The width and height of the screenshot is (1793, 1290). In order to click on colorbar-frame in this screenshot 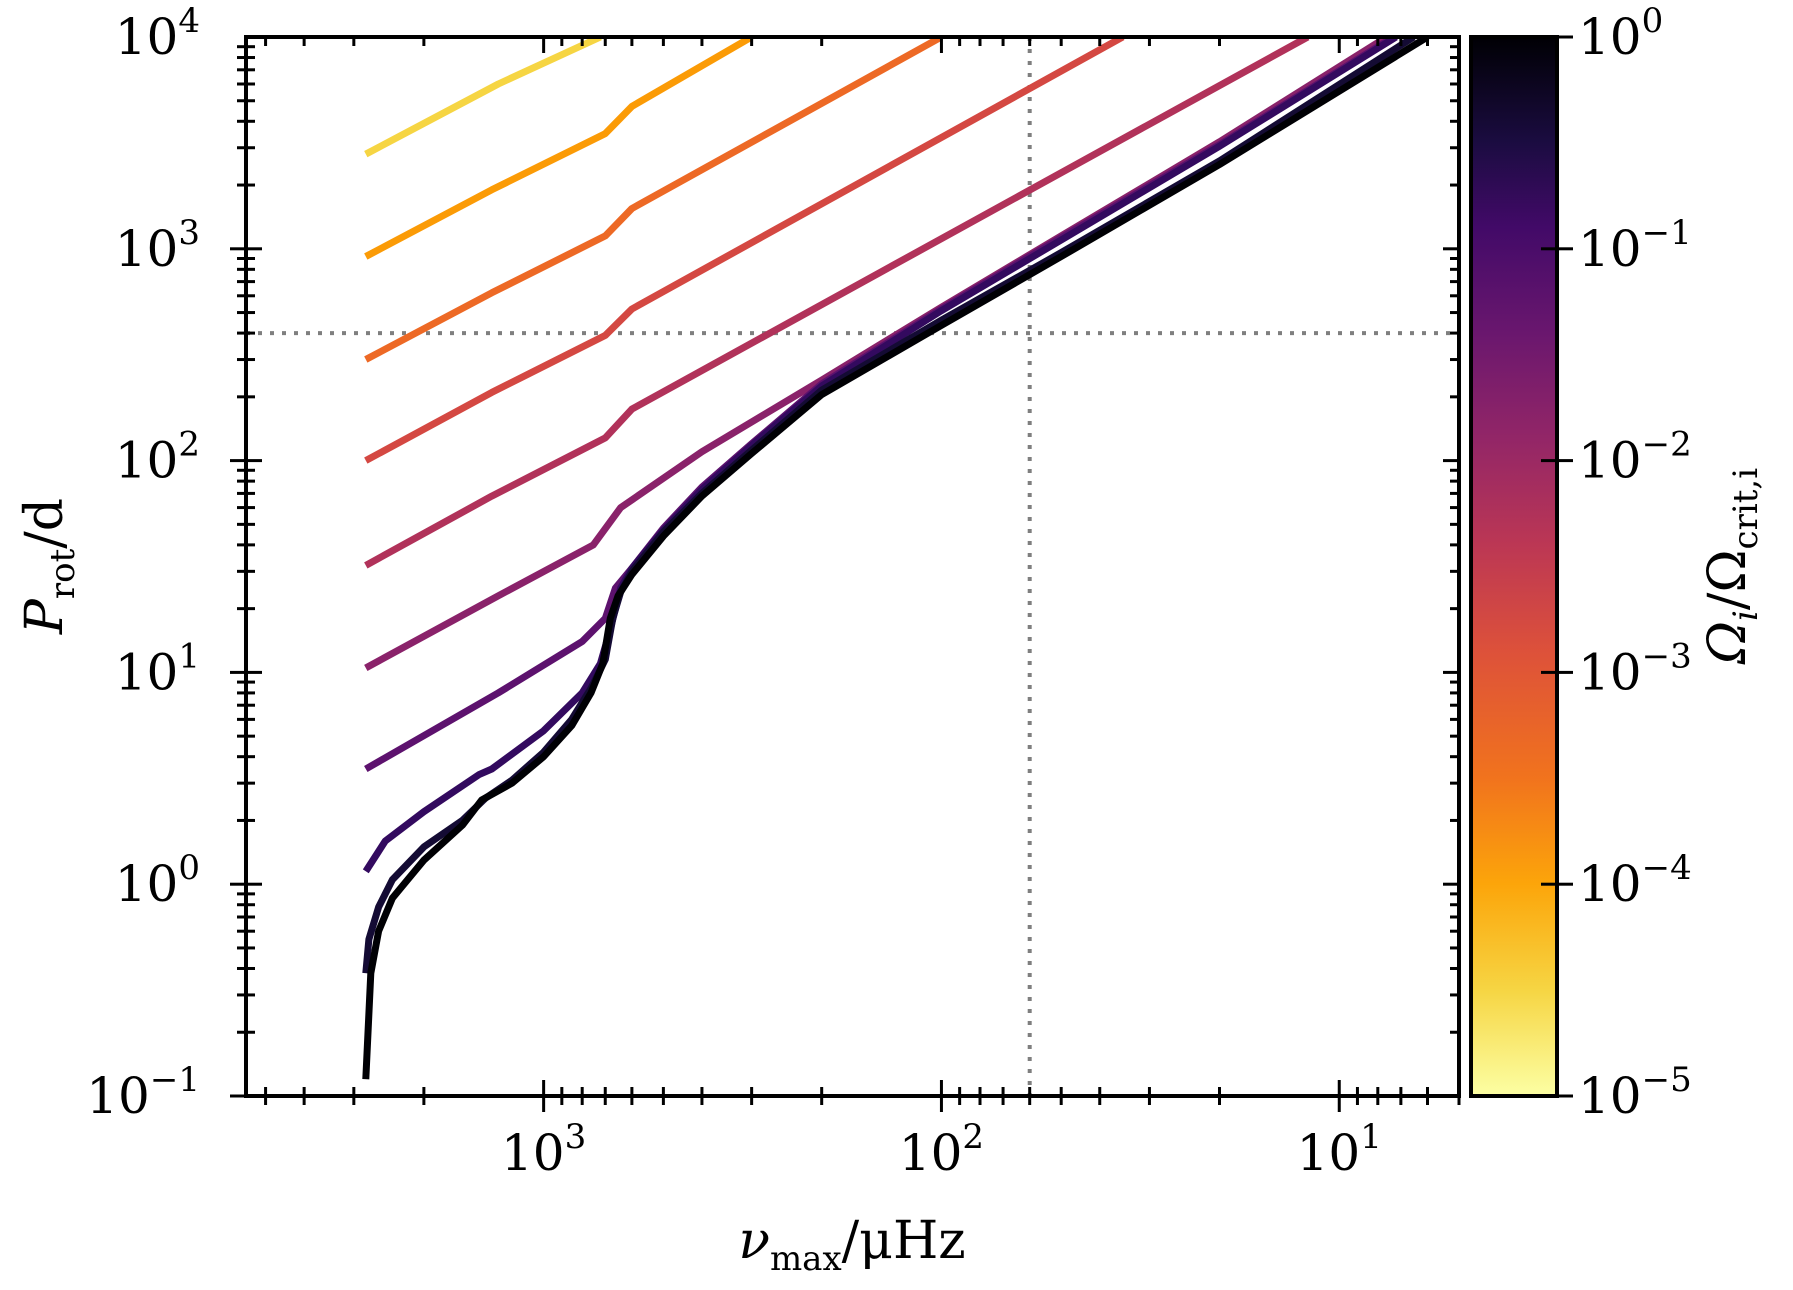, I will do `click(1514, 566)`.